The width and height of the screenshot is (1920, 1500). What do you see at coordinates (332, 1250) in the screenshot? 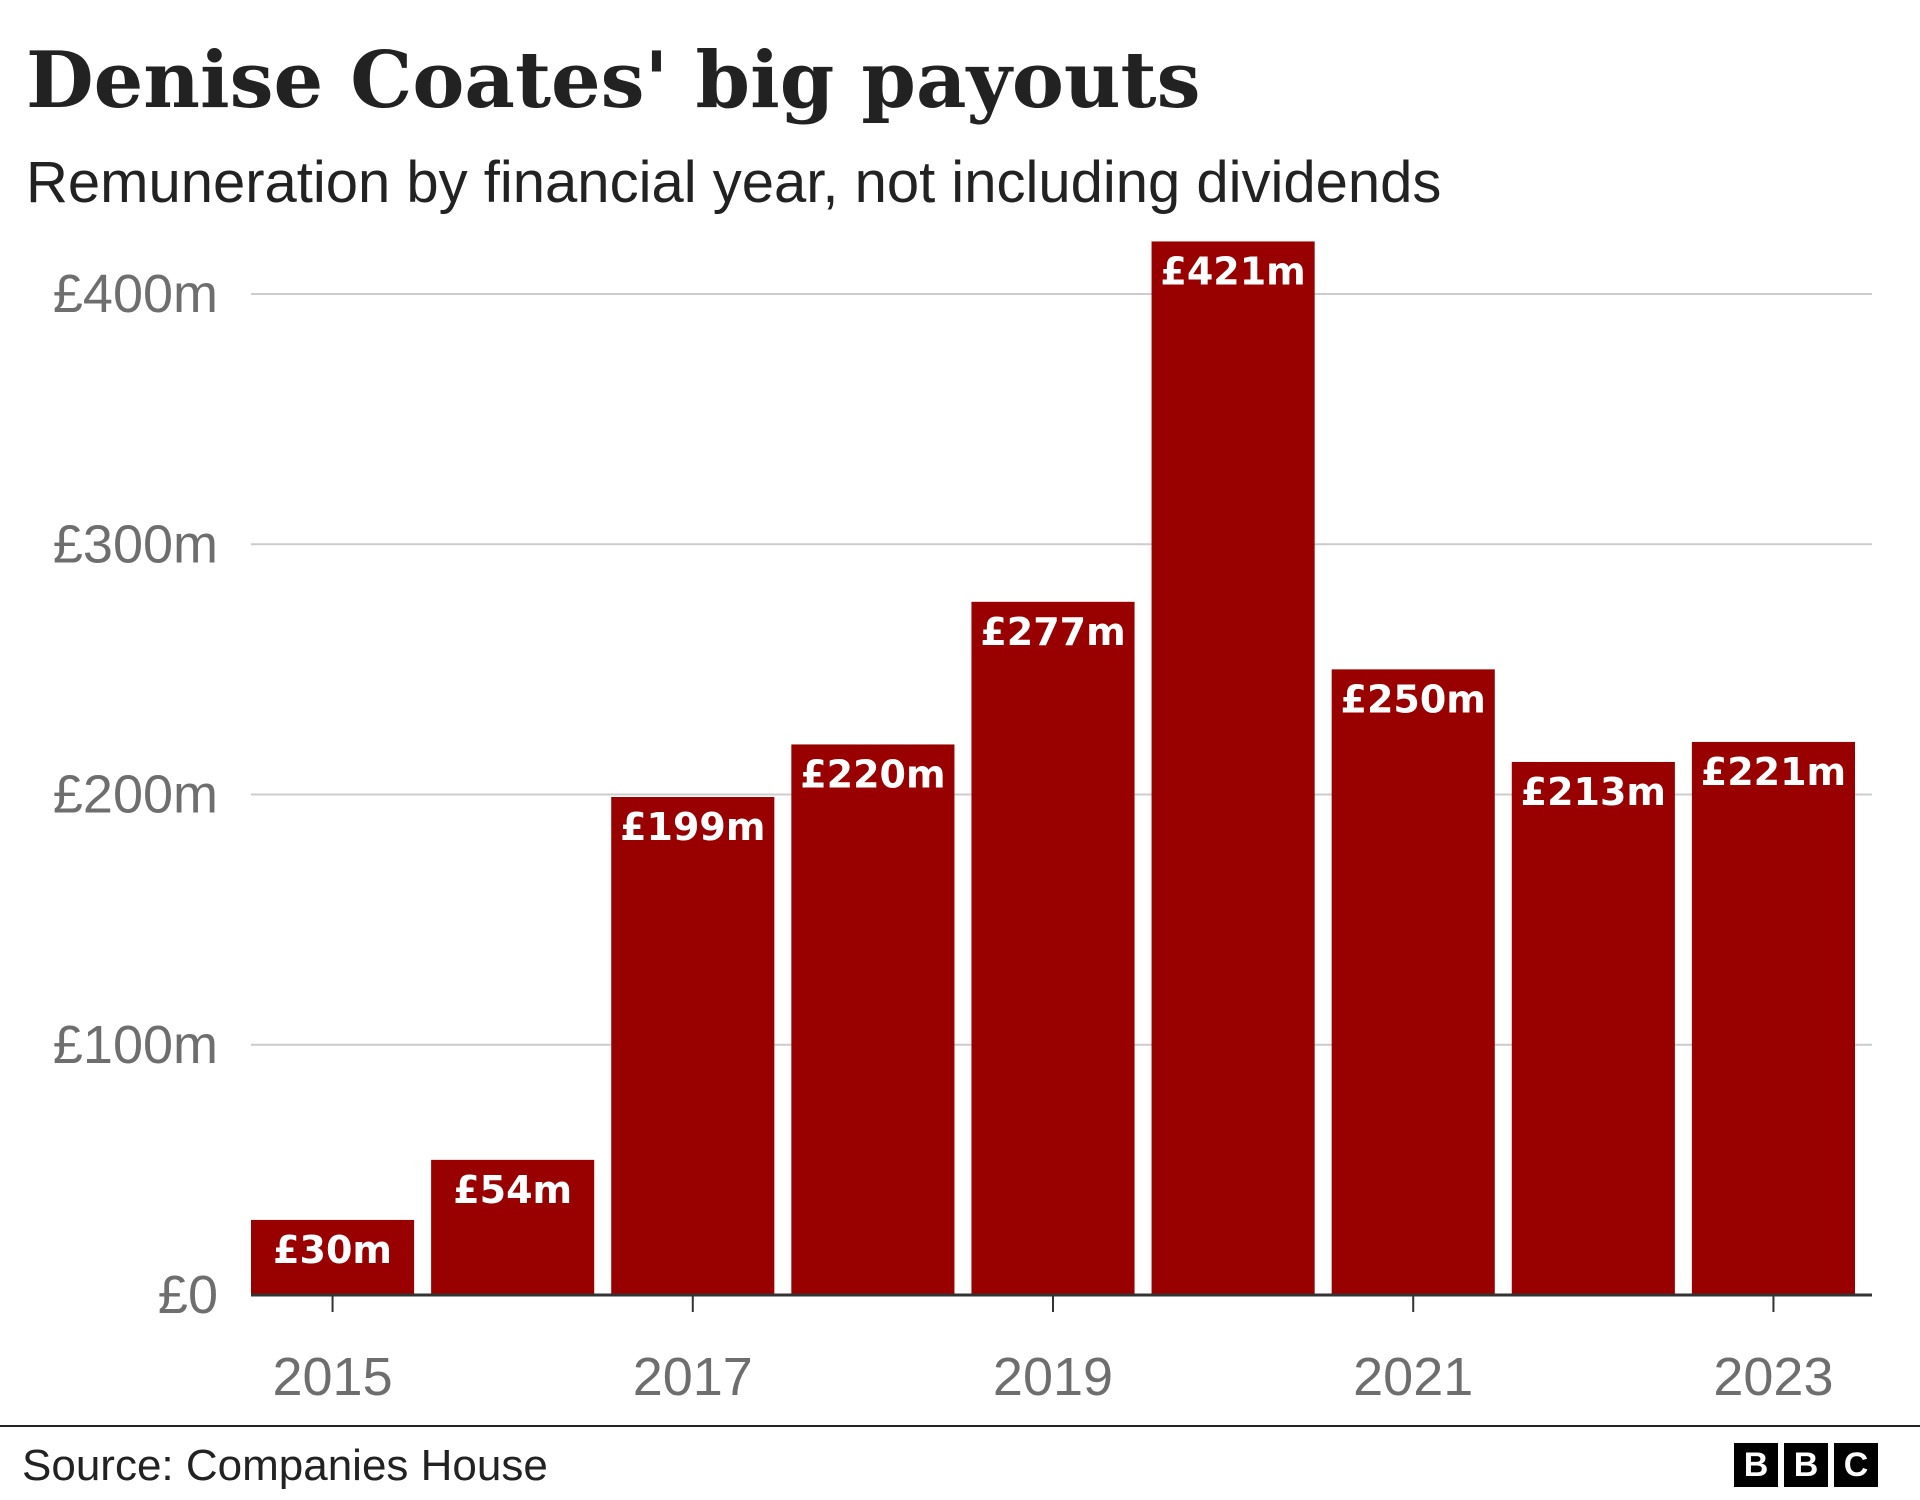
I see `bar-value-label: £30m` at bounding box center [332, 1250].